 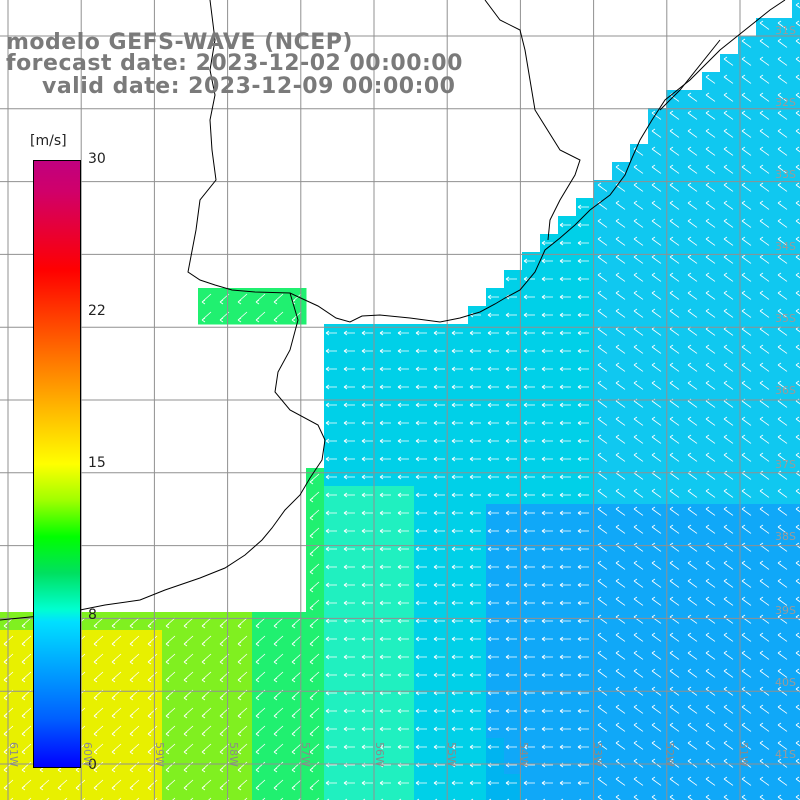 What do you see at coordinates (785, 102) in the screenshot?
I see `lat-label: 32S` at bounding box center [785, 102].